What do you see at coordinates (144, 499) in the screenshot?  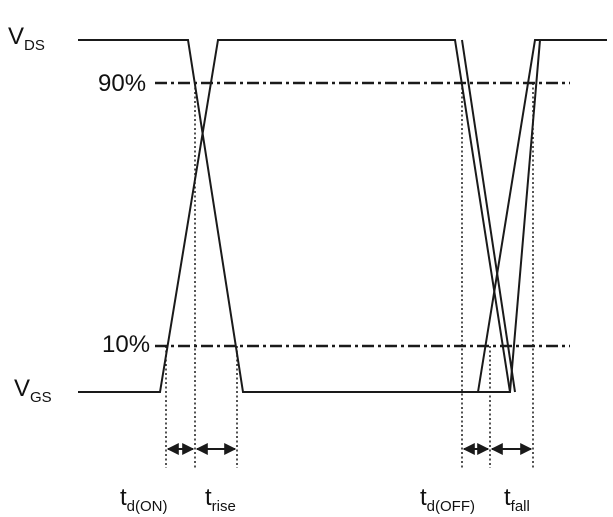 I see `td-on-label: td(ON)` at bounding box center [144, 499].